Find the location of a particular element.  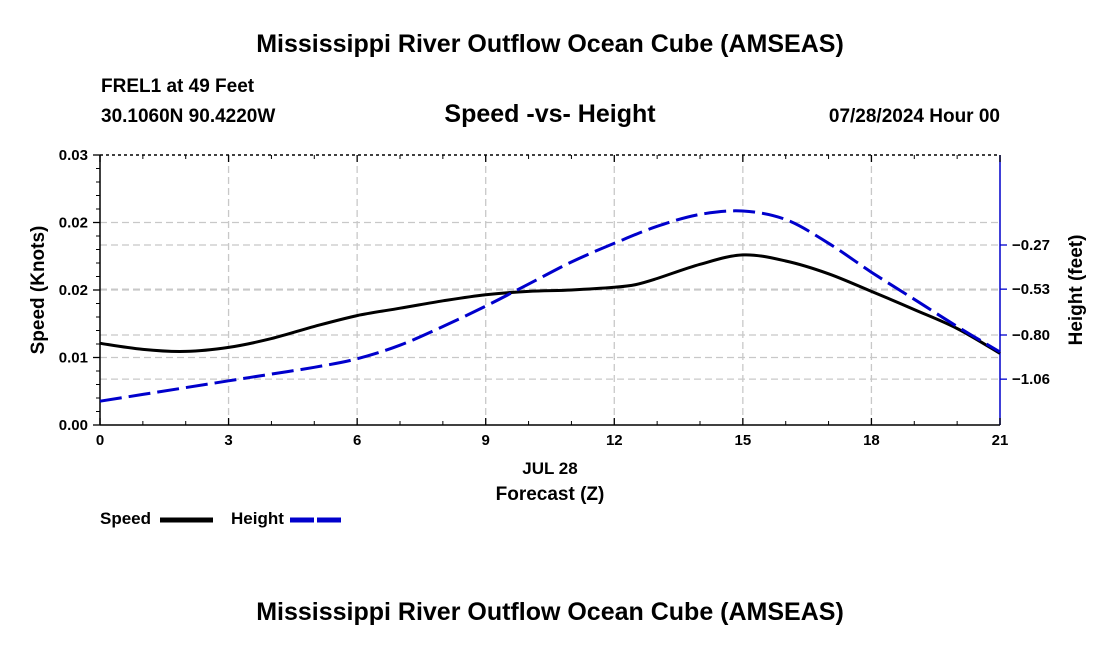

x-tick-label-4: 12 is located at coordinates (614, 440).